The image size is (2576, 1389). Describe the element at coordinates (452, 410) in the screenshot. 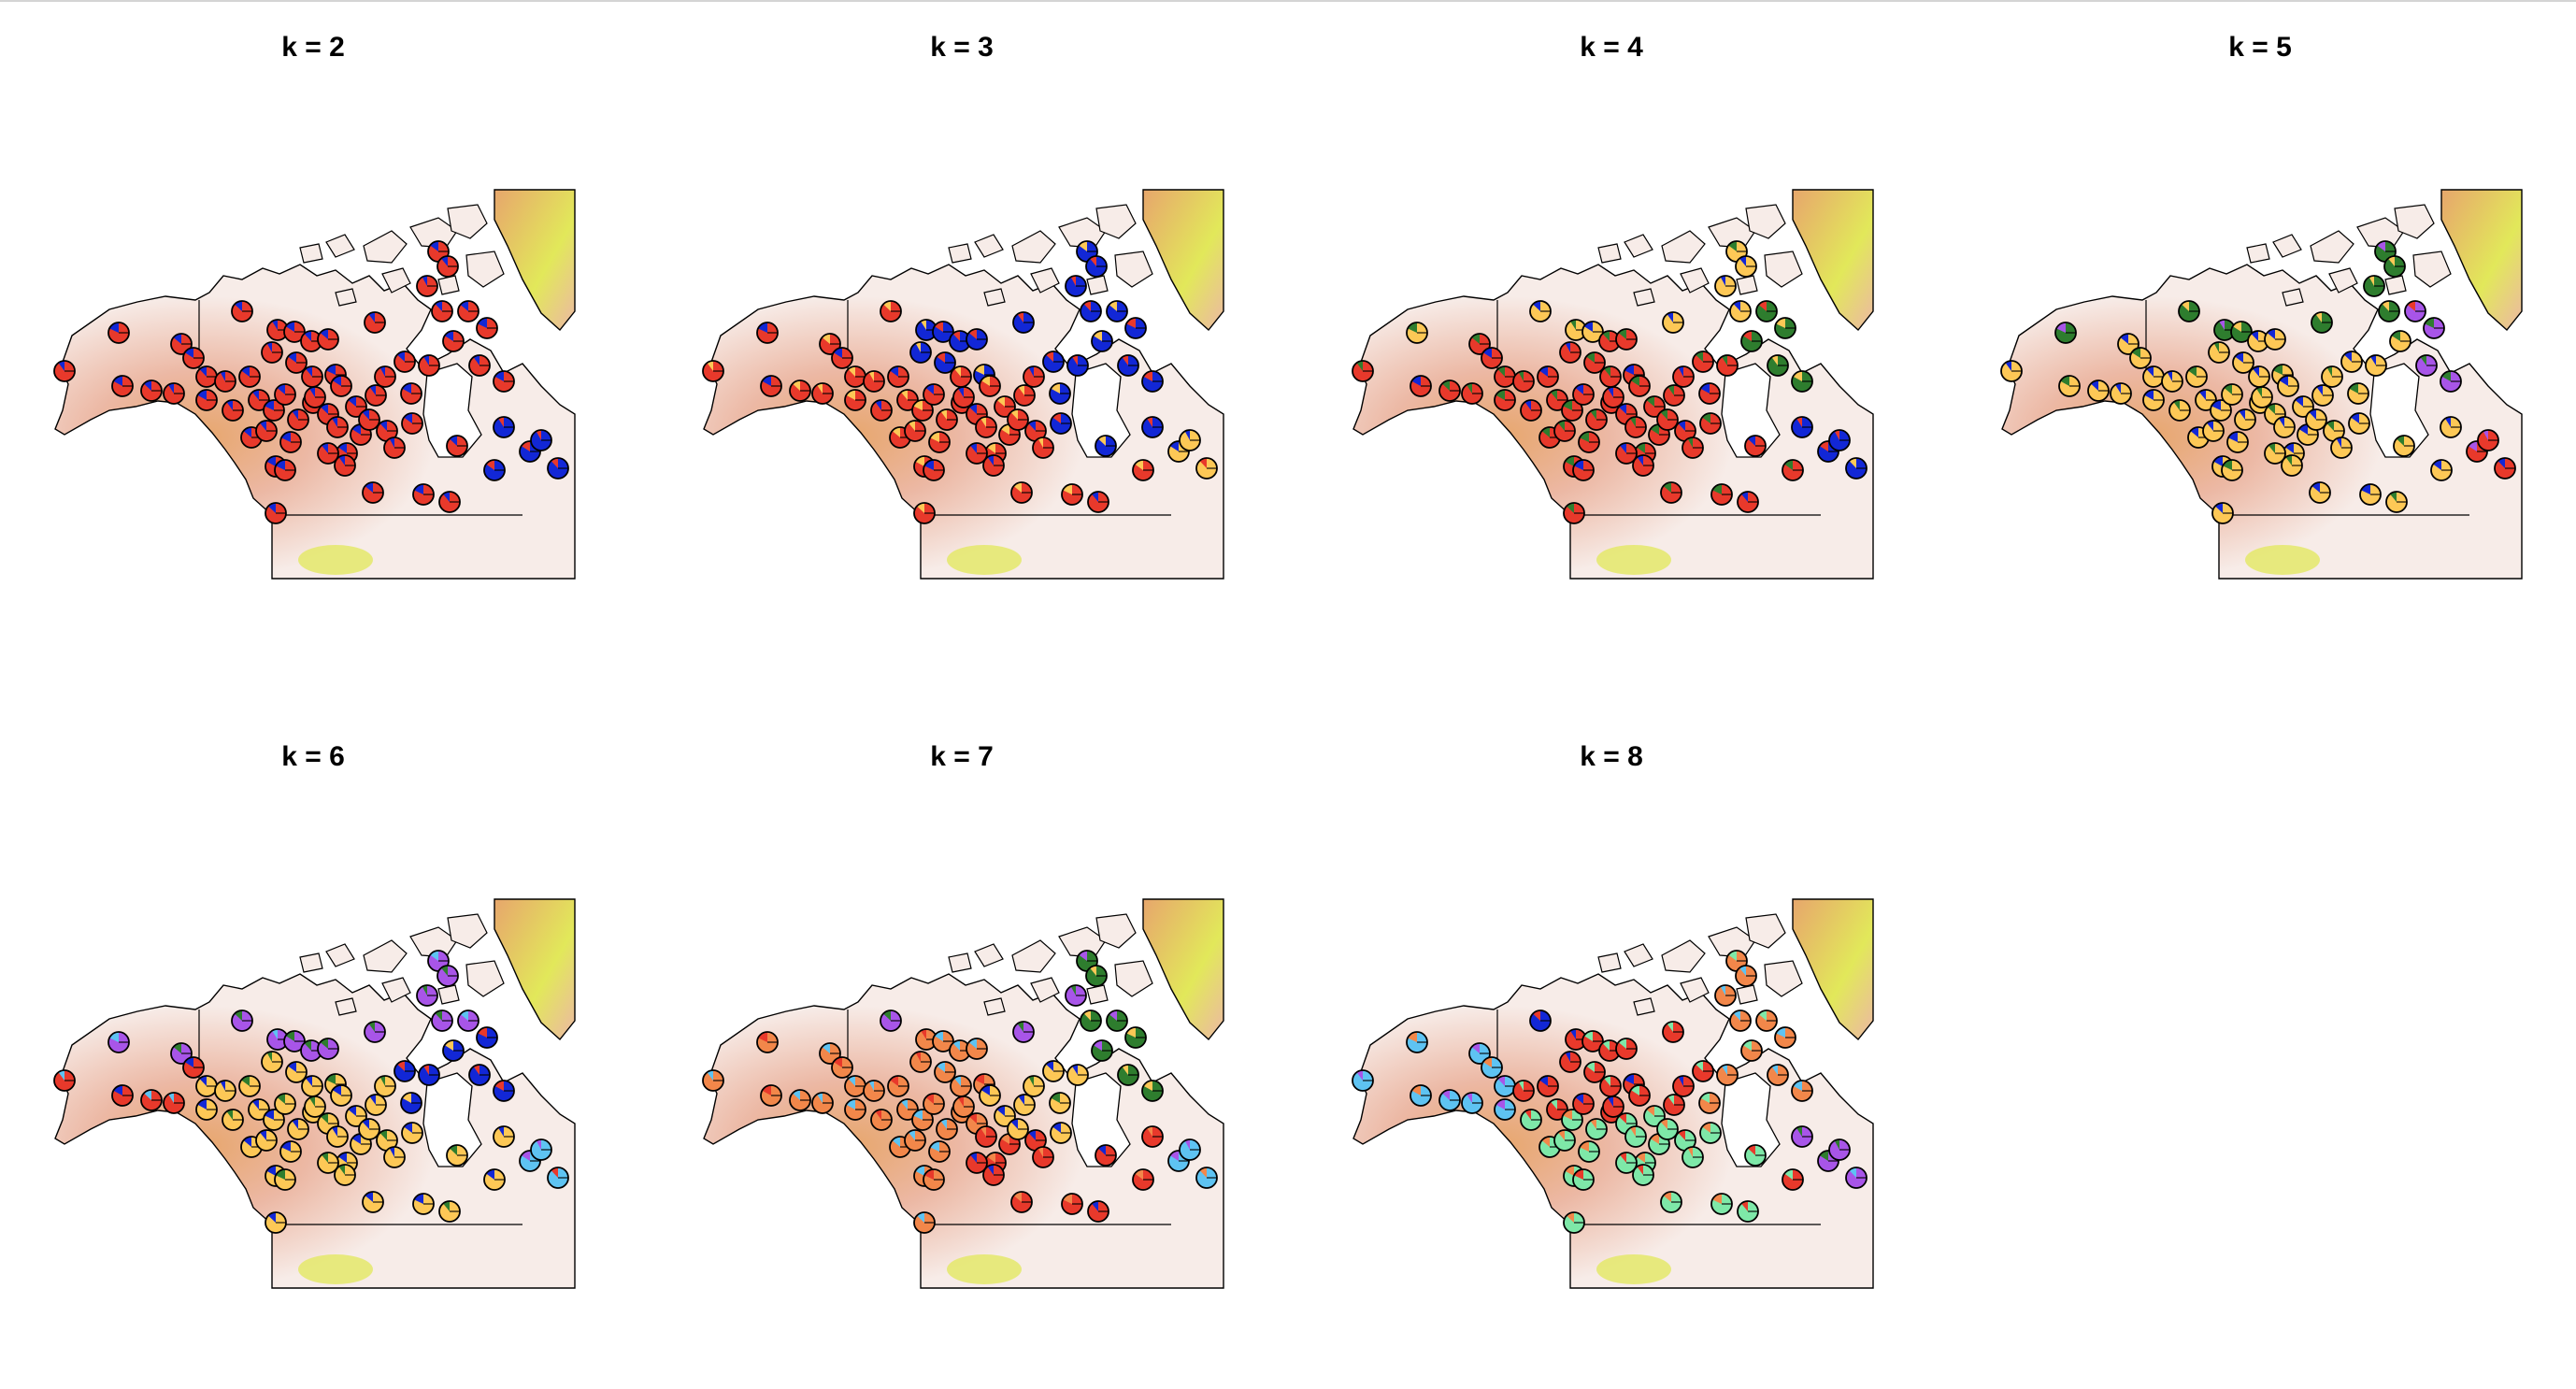

I see `hudson-bay` at that location.